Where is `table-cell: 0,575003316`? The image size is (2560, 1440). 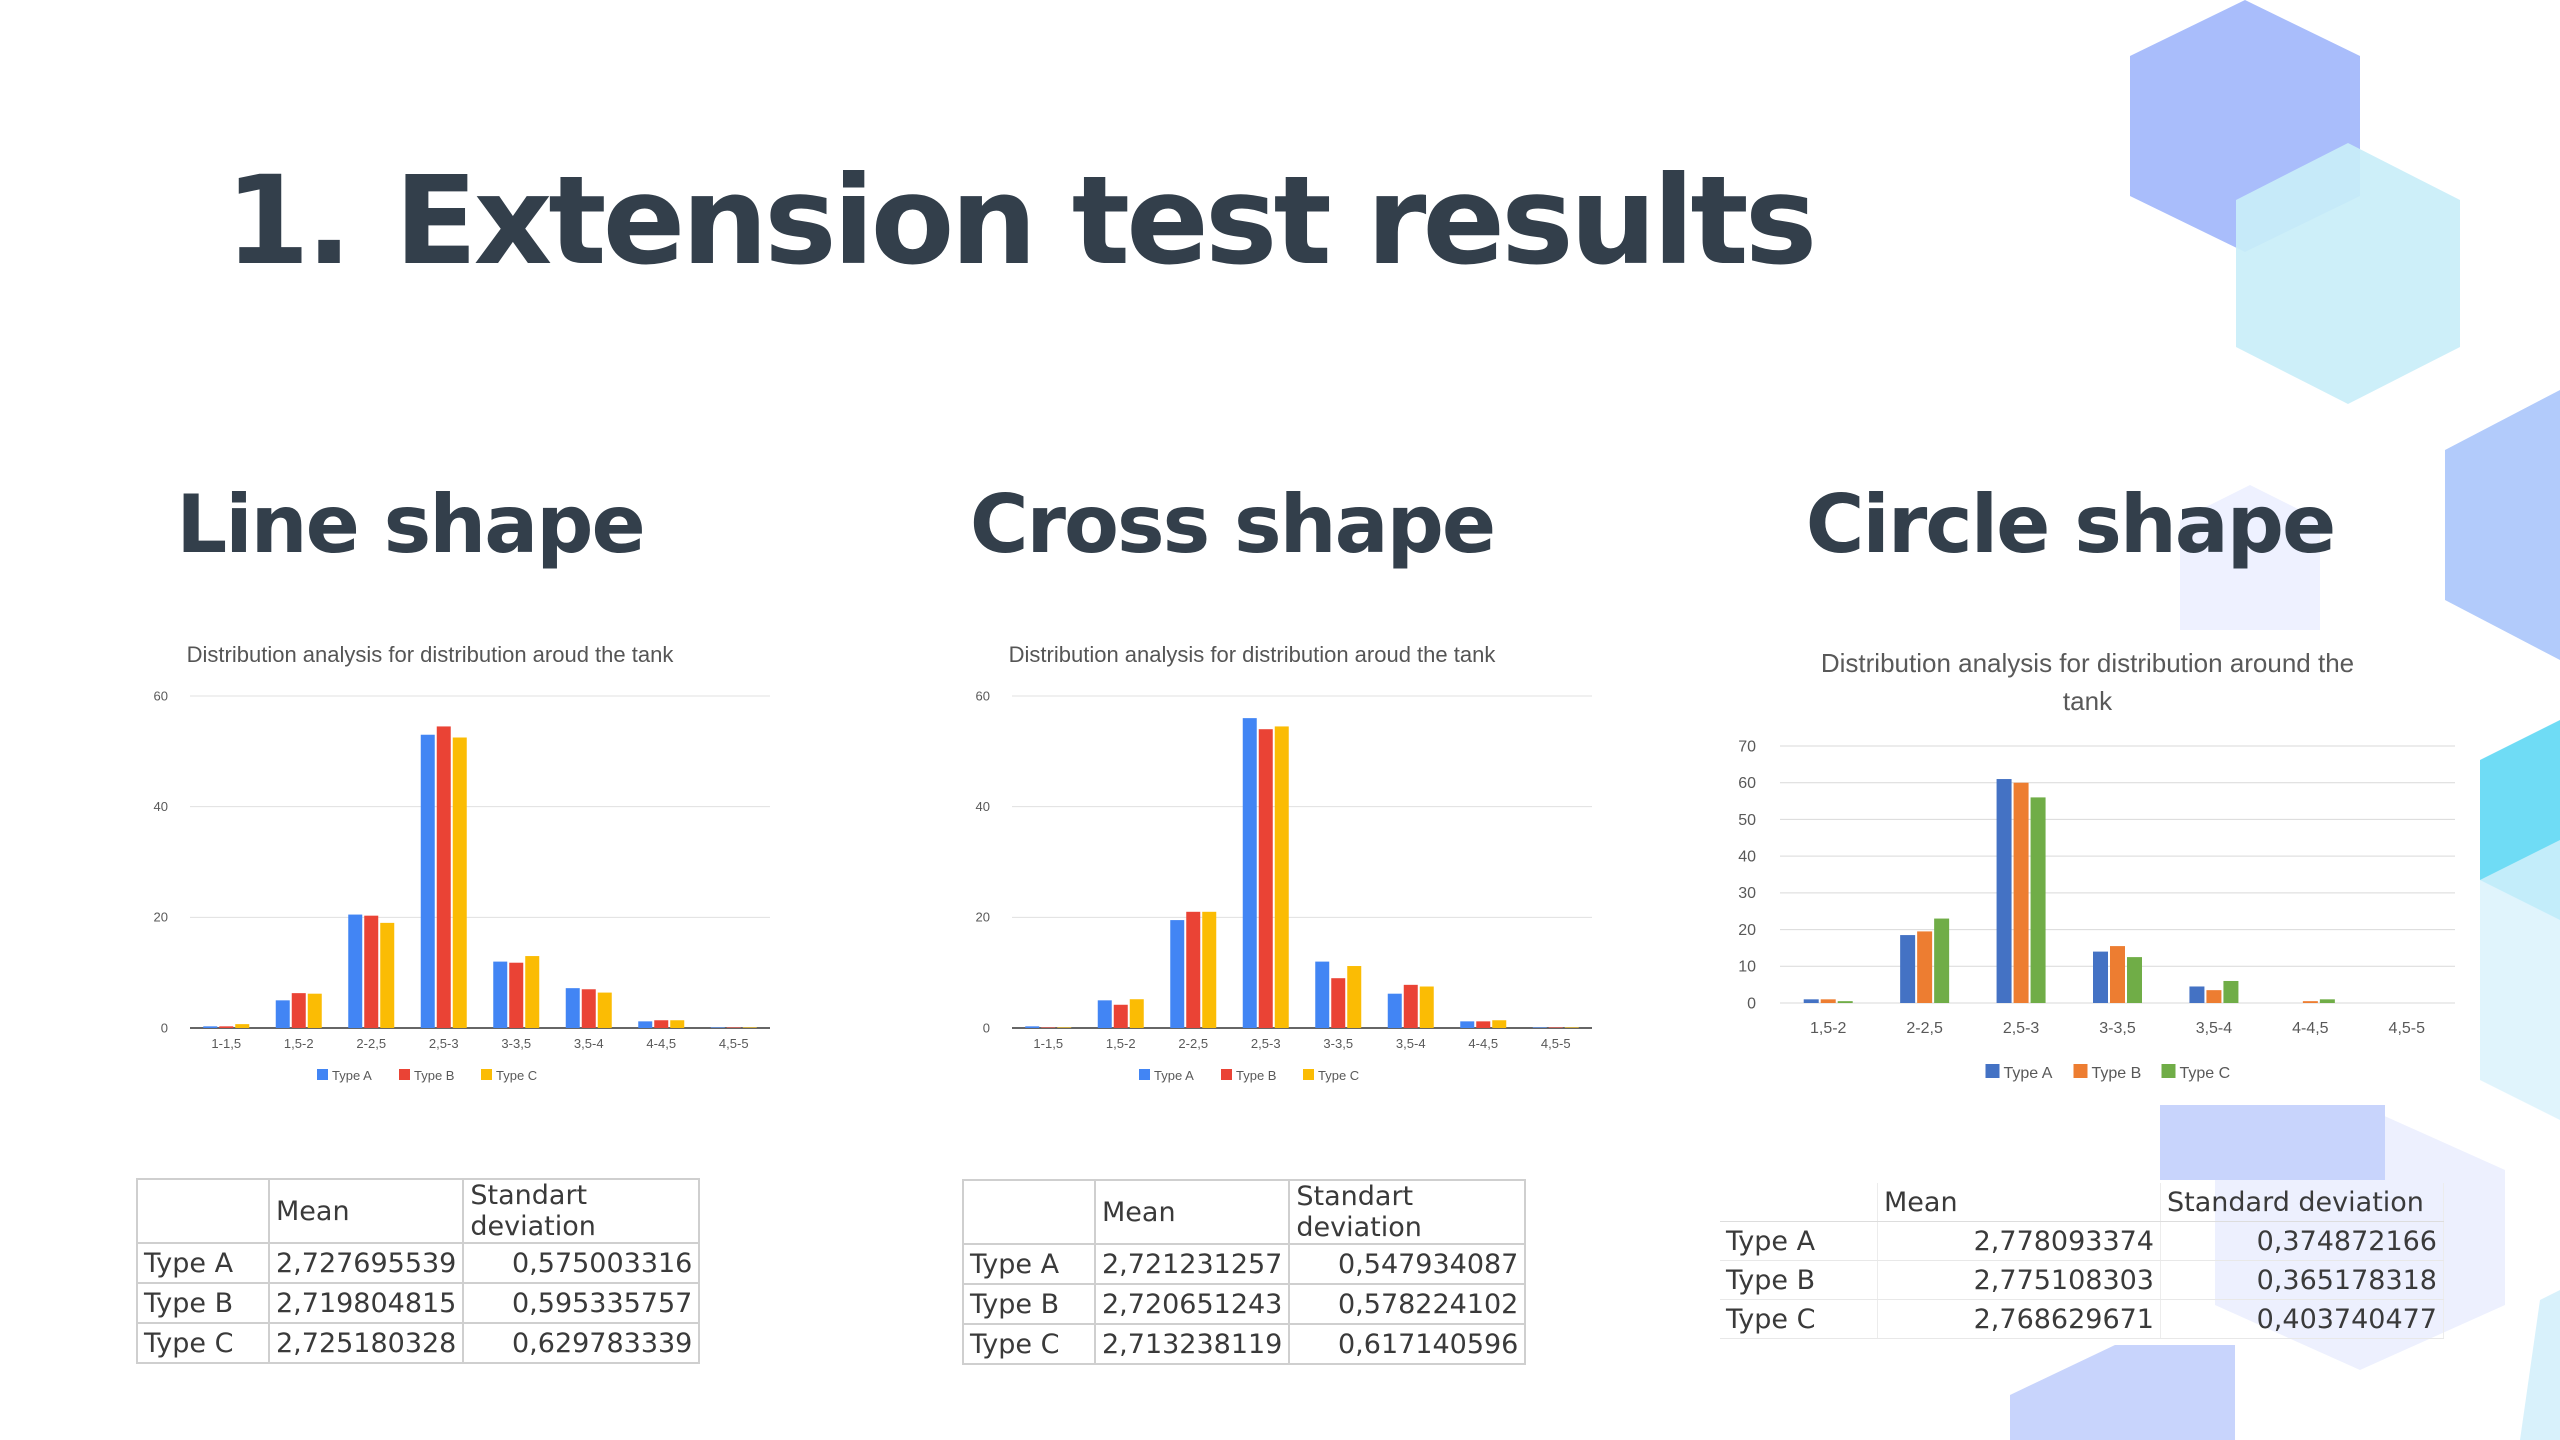 table-cell: 0,575003316 is located at coordinates (581, 1263).